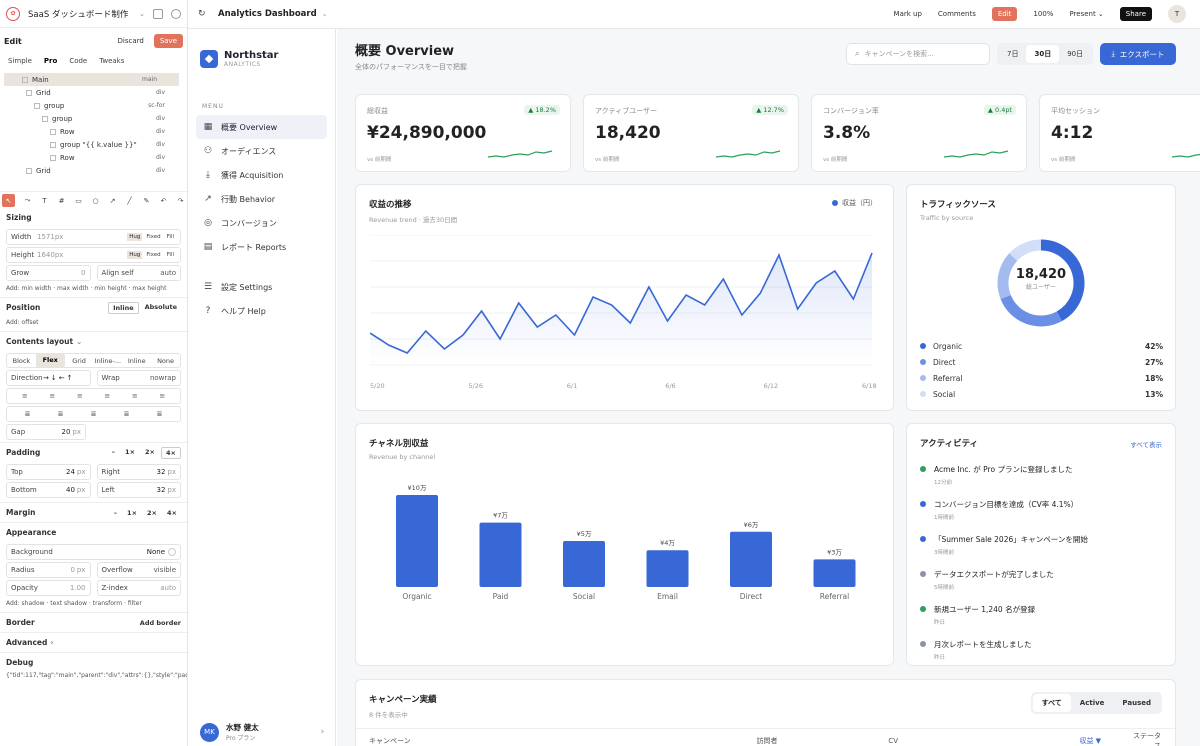  What do you see at coordinates (956, 14) in the screenshot?
I see `comments-button: Comments` at bounding box center [956, 14].